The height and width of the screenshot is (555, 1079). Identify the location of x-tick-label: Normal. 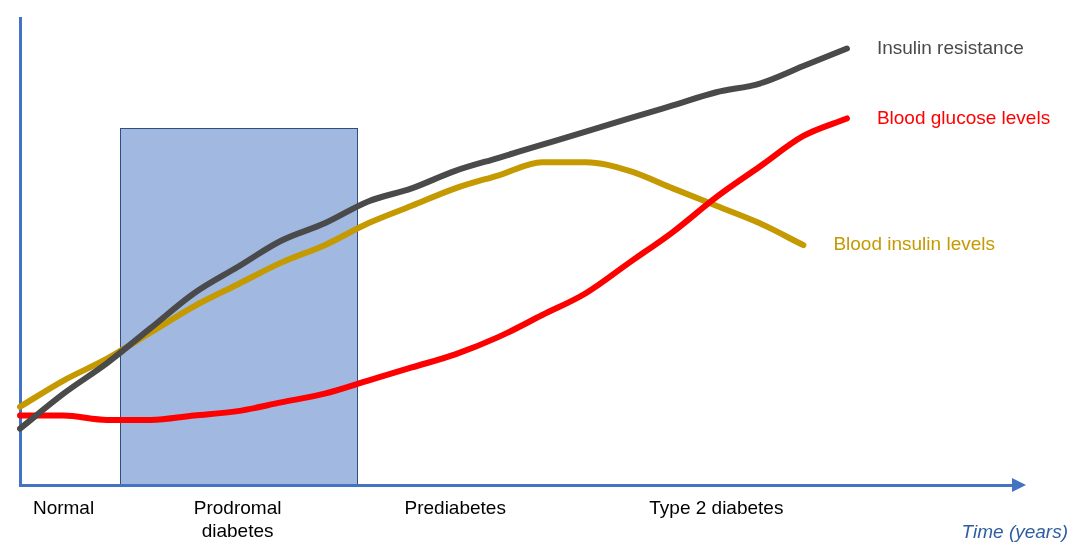
(63, 508).